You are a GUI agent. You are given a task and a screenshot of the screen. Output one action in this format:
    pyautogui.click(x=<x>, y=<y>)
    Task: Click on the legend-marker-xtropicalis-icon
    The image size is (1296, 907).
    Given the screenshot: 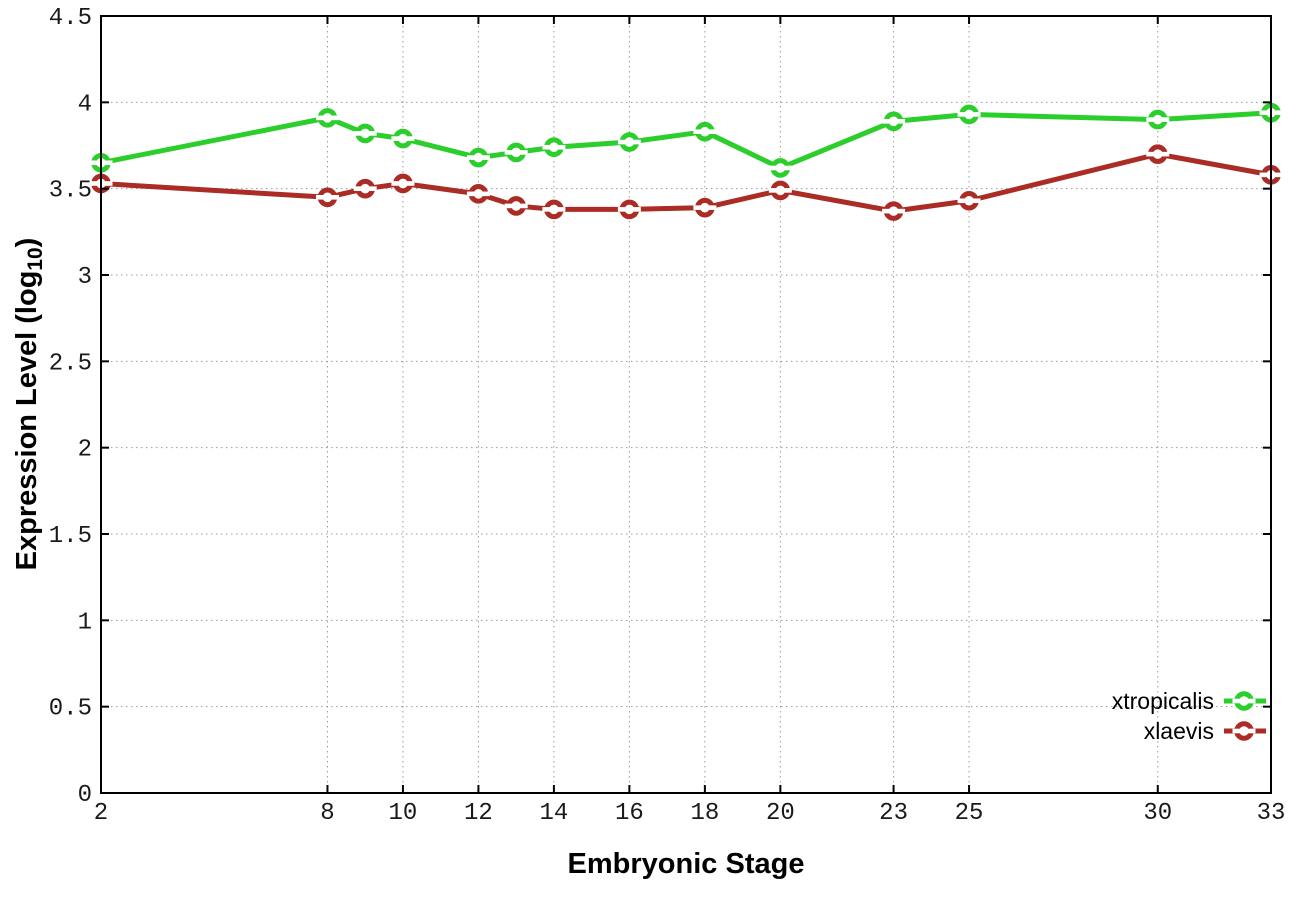 What is the action you would take?
    pyautogui.click(x=1245, y=701)
    